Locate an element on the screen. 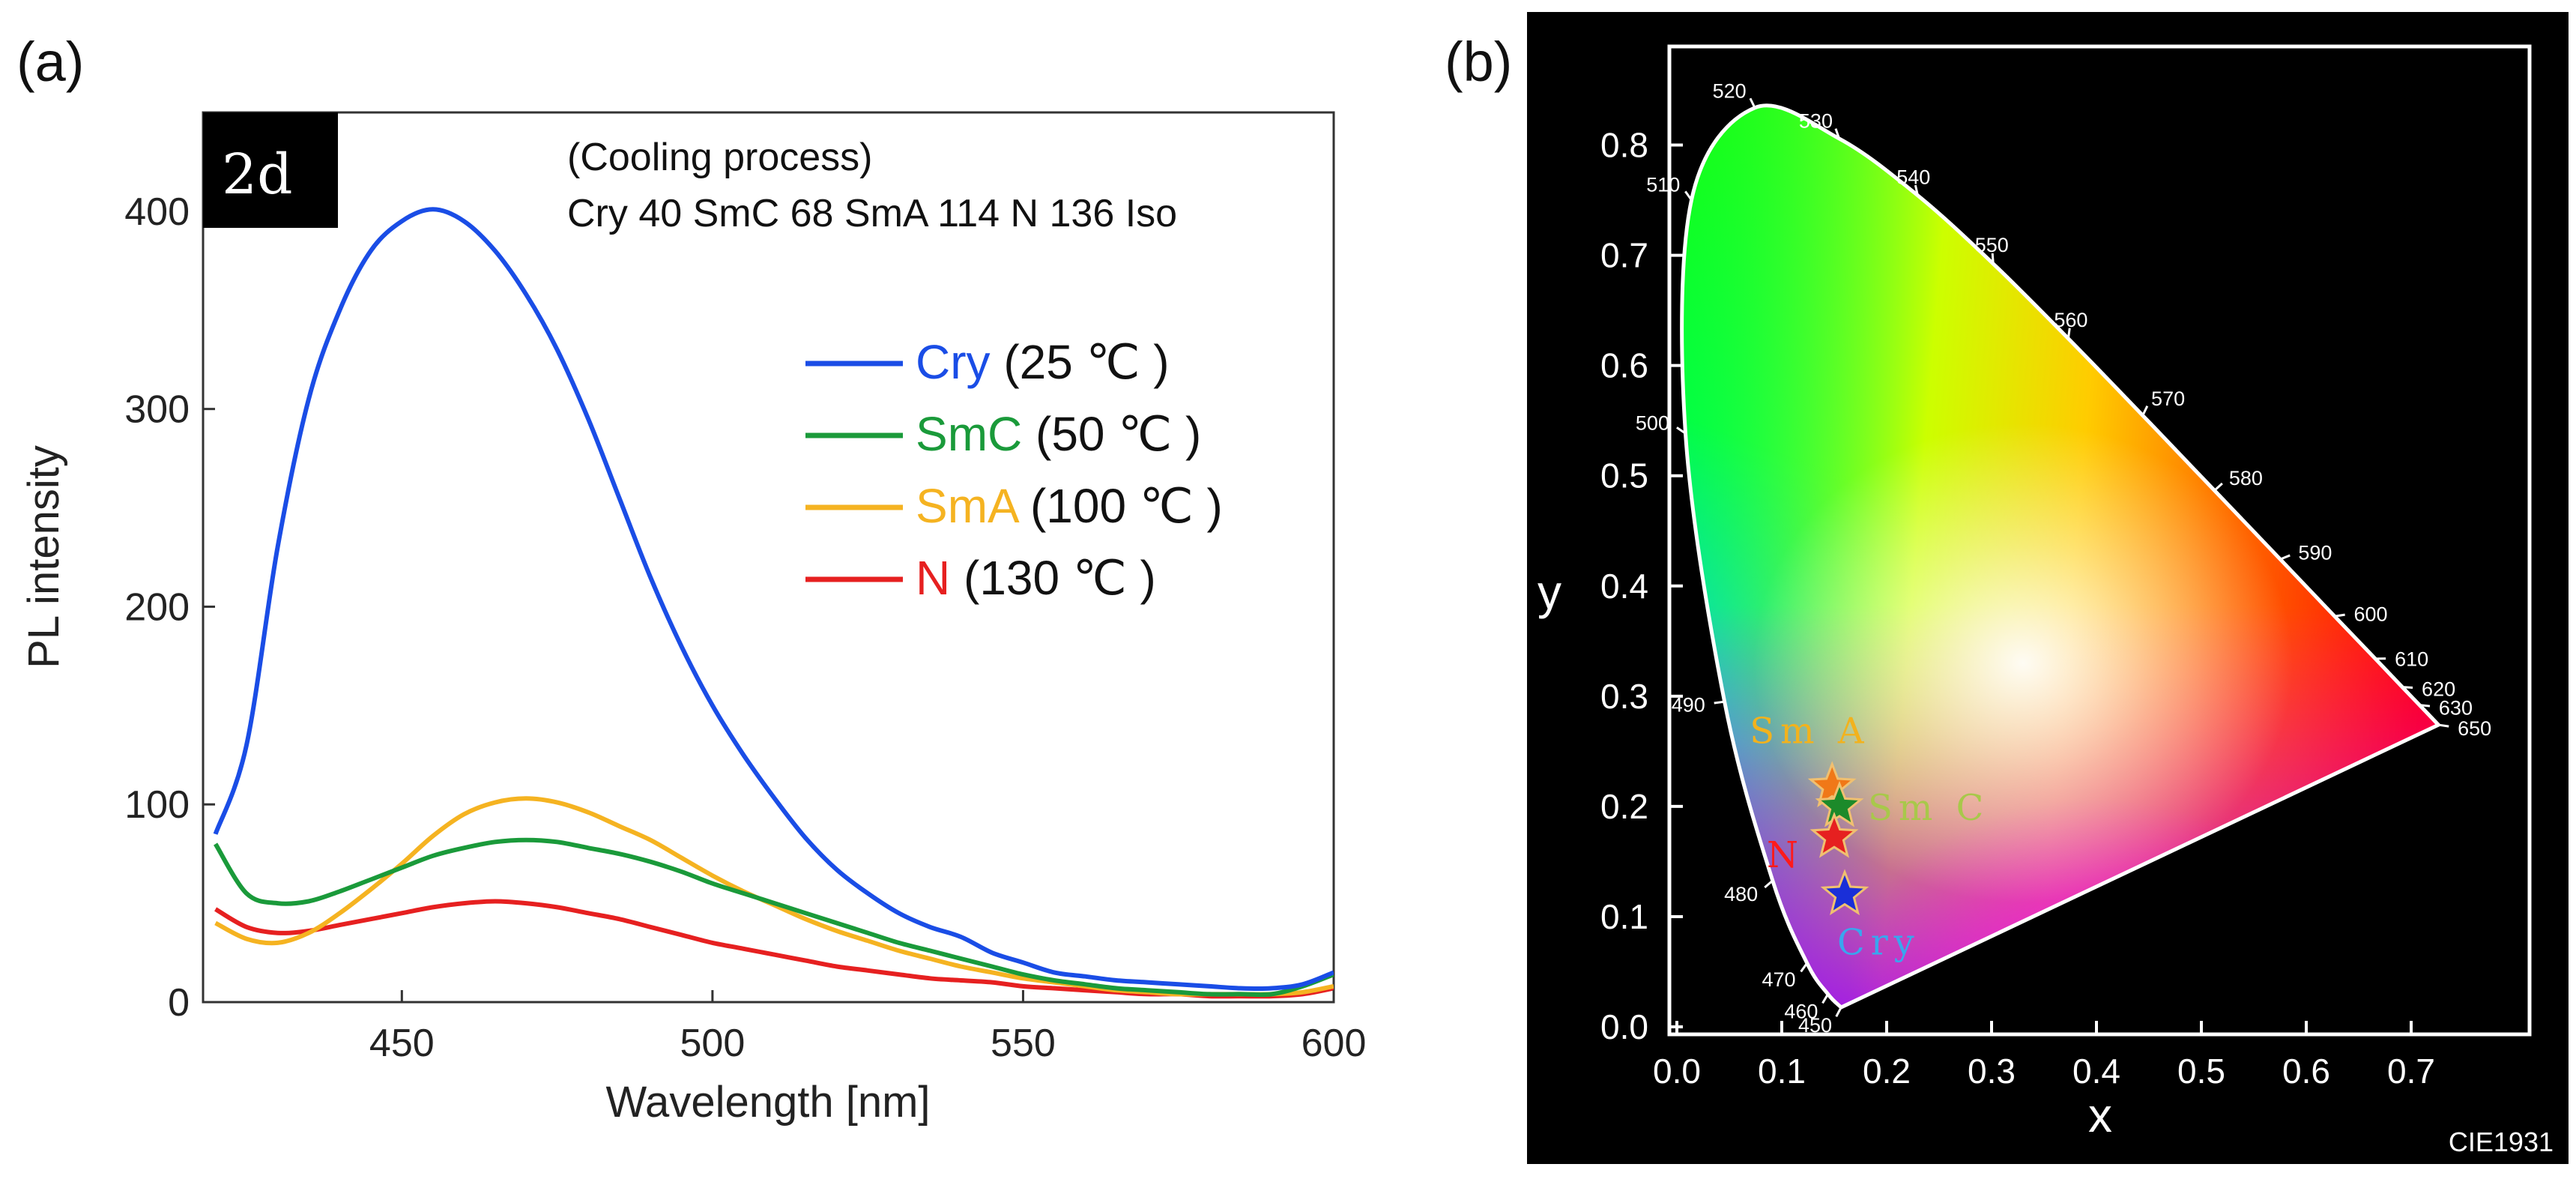 Image resolution: width=2576 pixels, height=1179 pixels. x-tick-label: 600 is located at coordinates (1334, 1043).